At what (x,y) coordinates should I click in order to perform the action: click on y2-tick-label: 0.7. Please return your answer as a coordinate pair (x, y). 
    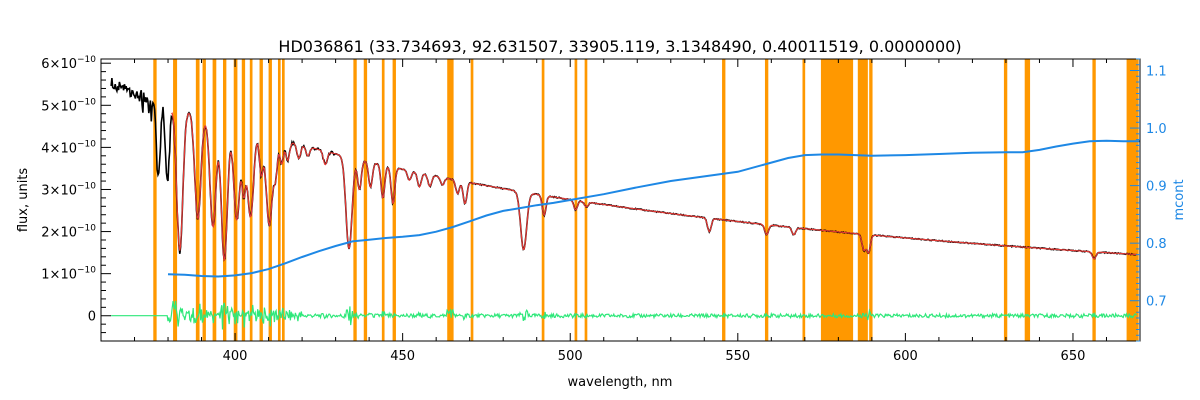
    Looking at the image, I should click on (1156, 302).